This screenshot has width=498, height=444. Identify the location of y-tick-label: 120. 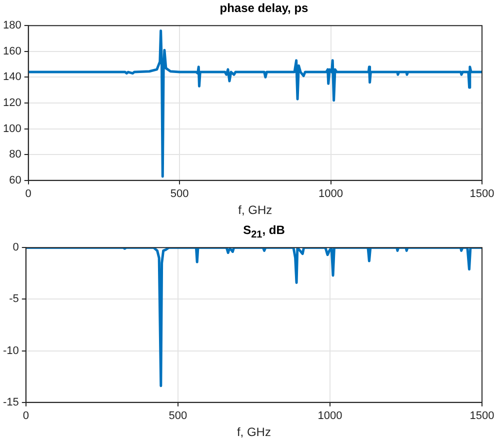
(12, 103).